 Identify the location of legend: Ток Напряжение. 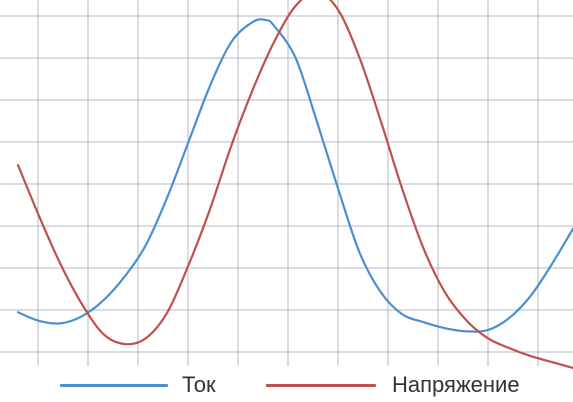
(286, 384).